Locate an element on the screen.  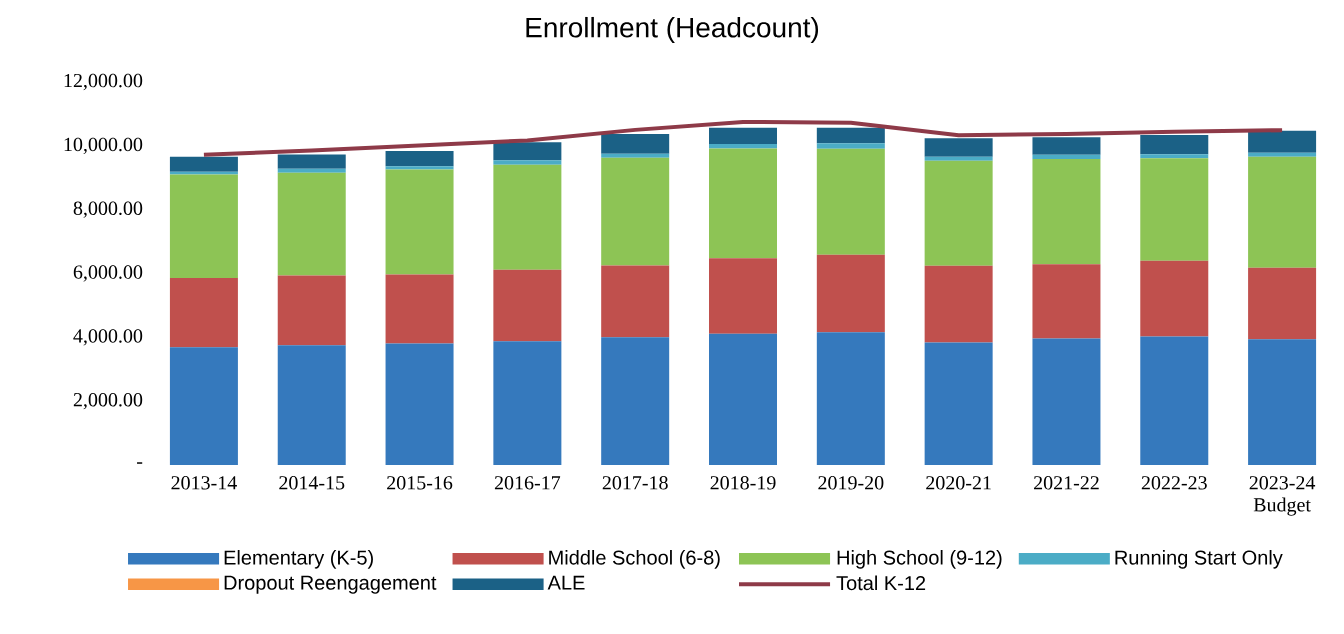
legend-label: Middle School (6-8) is located at coordinates (634, 559).